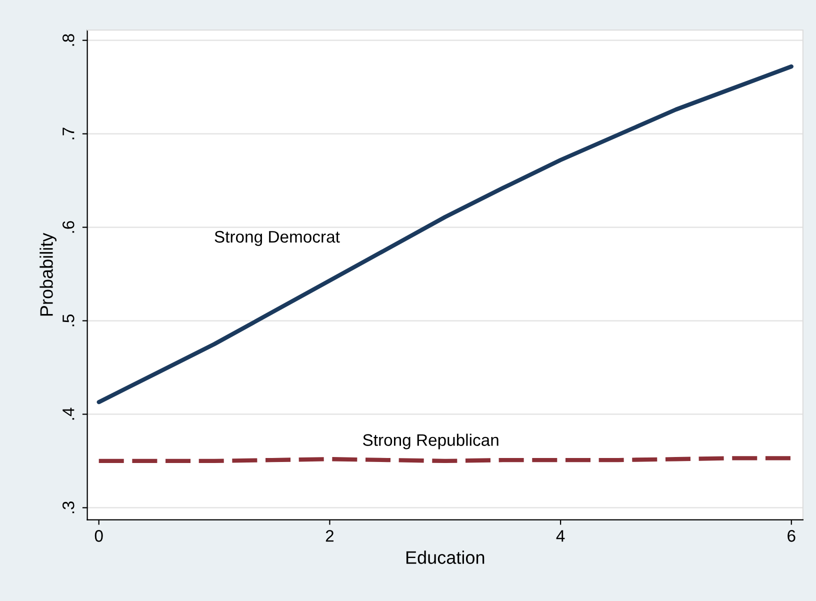  Describe the element at coordinates (560, 536) in the screenshot. I see `x-tick-label: 4` at that location.